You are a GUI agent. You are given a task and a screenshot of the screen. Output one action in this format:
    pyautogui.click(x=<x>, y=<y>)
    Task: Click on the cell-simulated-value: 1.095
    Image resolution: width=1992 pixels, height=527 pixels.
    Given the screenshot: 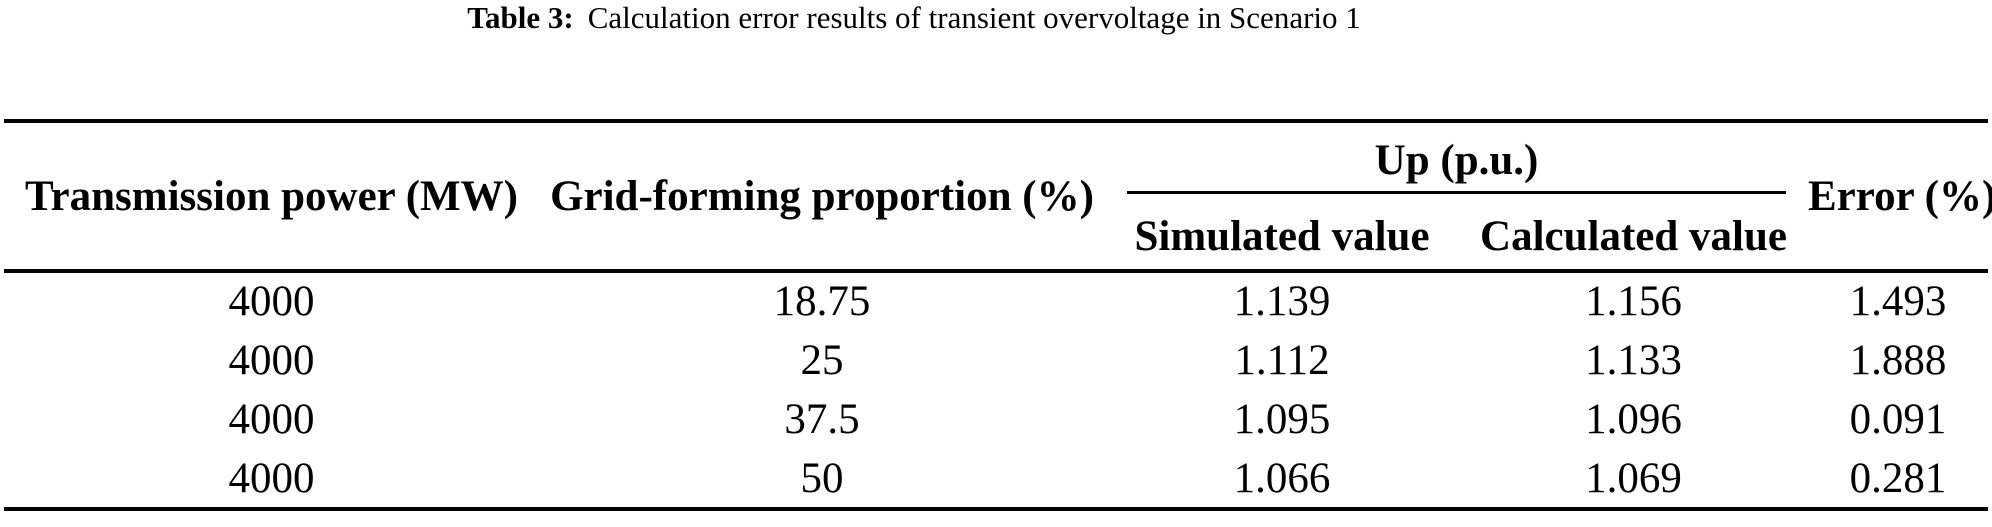 What is the action you would take?
    pyautogui.click(x=1282, y=420)
    